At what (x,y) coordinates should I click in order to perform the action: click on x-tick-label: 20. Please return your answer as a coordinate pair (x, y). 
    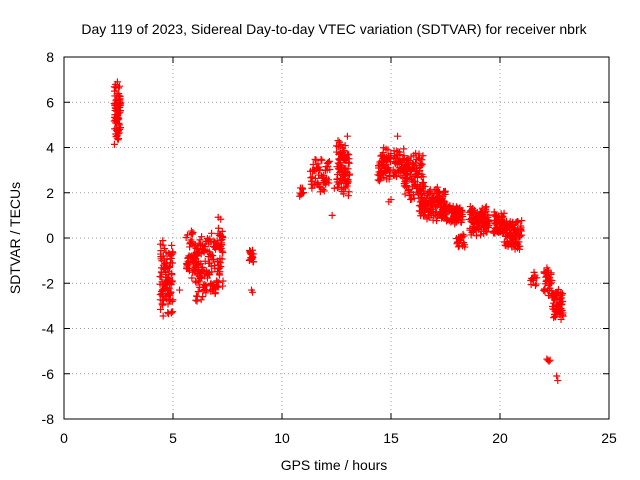
    Looking at the image, I should click on (500, 438).